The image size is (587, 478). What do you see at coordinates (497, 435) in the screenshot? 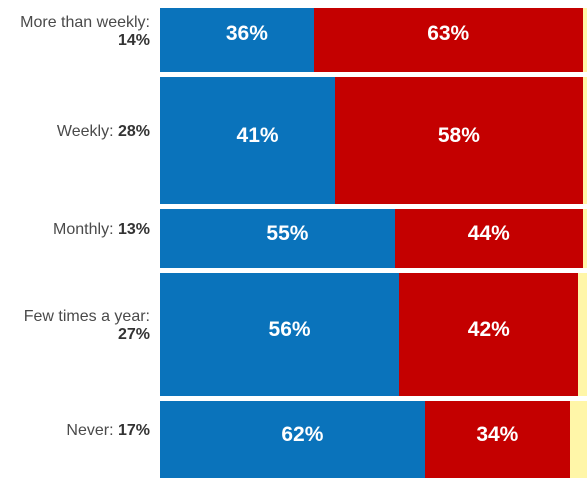
I see `data-label-red: 34%` at bounding box center [497, 435].